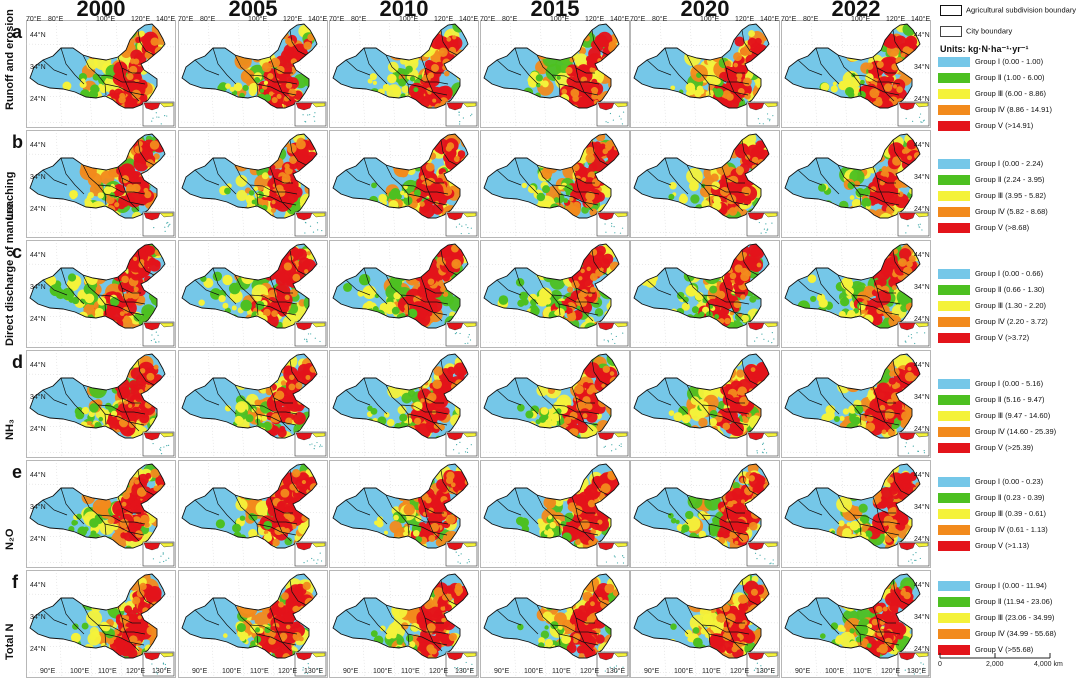  Describe the element at coordinates (404, 184) in the screenshot. I see `map-panel-b-2010` at that location.